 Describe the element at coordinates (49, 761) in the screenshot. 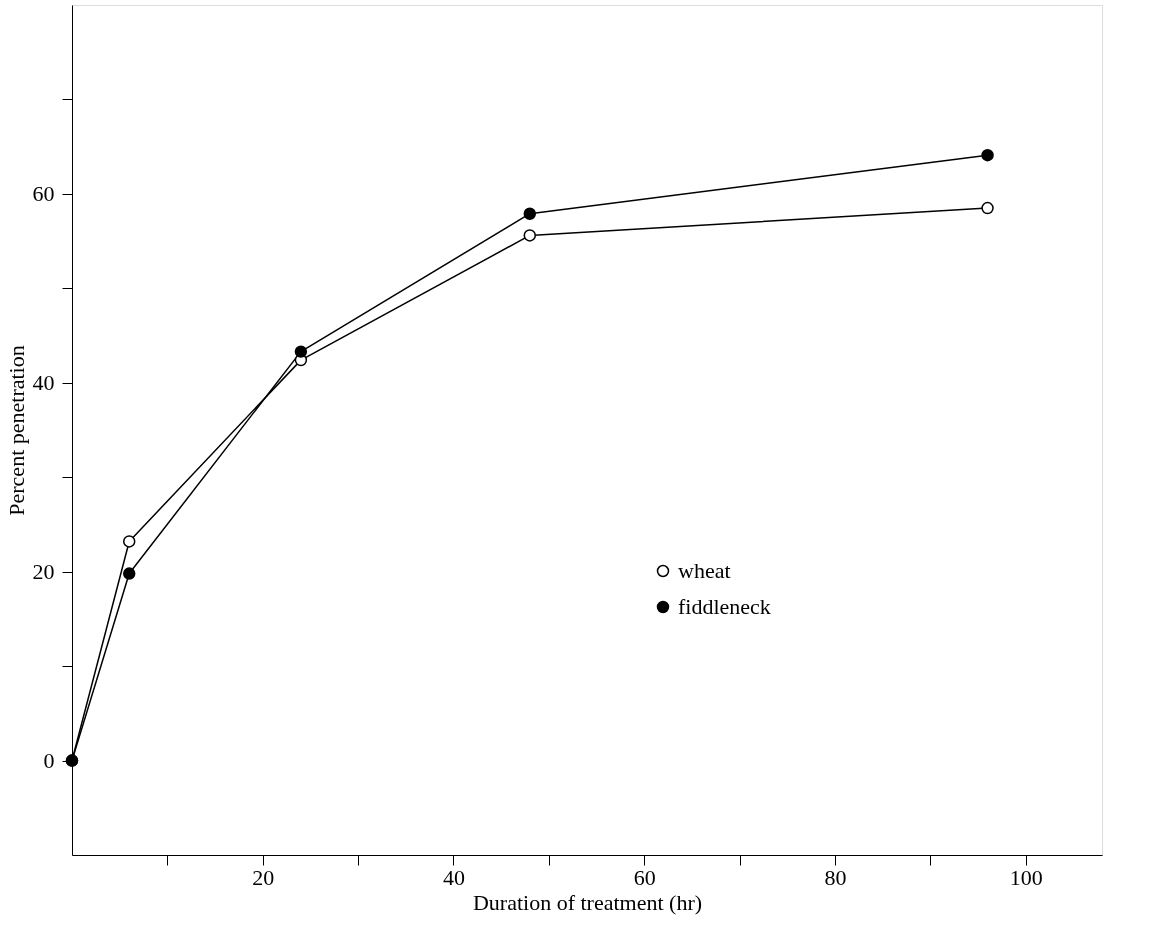

I see `y-tick-label: 0` at that location.